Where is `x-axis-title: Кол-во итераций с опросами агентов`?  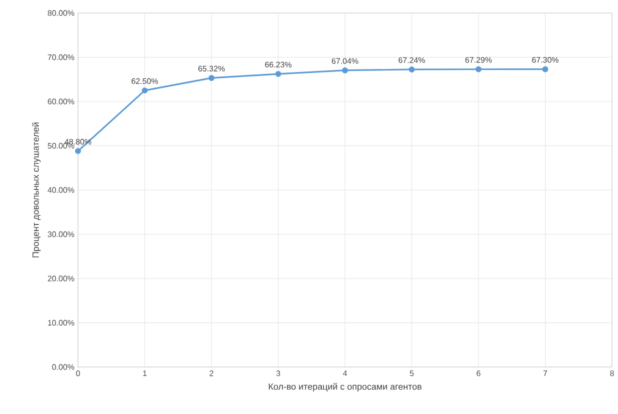 x-axis-title: Кол-во итераций с опросами агентов is located at coordinates (345, 387).